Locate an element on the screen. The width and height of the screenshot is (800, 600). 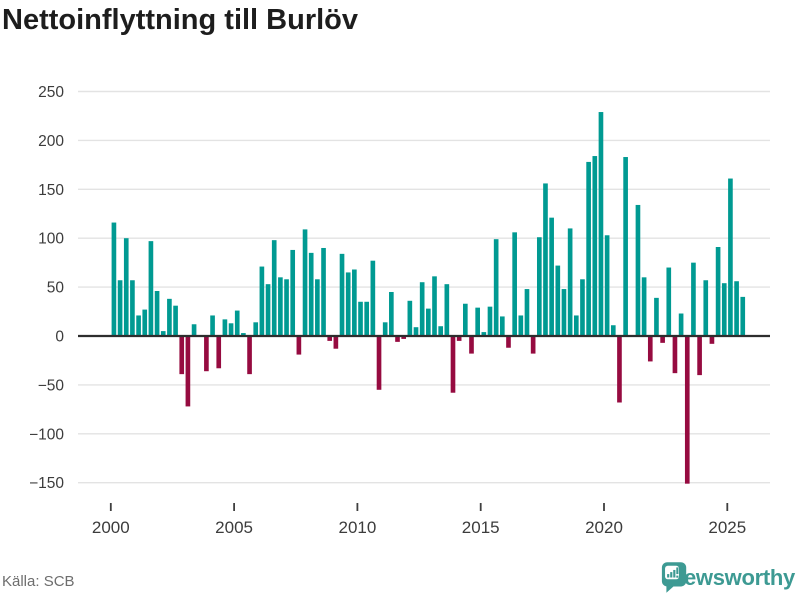
bar-2009-q1 is located at coordinates (336, 342).